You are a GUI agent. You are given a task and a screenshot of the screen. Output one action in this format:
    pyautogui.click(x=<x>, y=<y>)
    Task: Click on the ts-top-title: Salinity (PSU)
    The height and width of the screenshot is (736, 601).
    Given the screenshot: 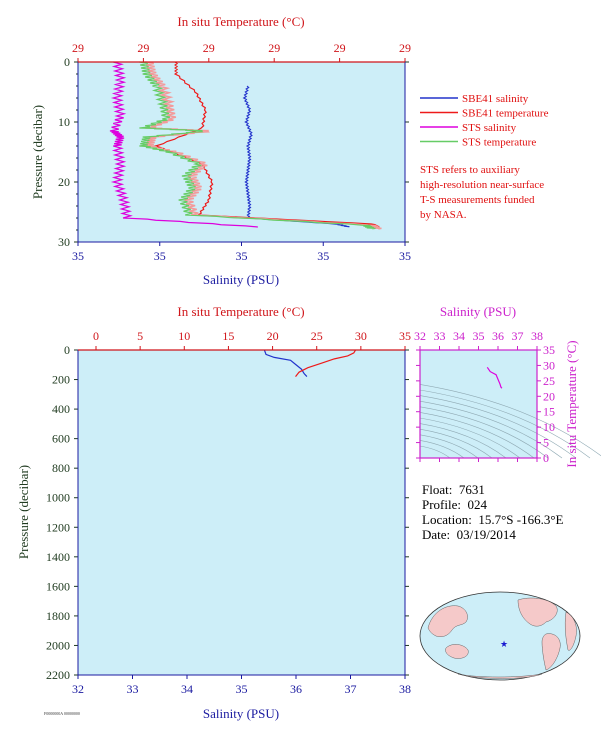 What is the action you would take?
    pyautogui.click(x=478, y=311)
    